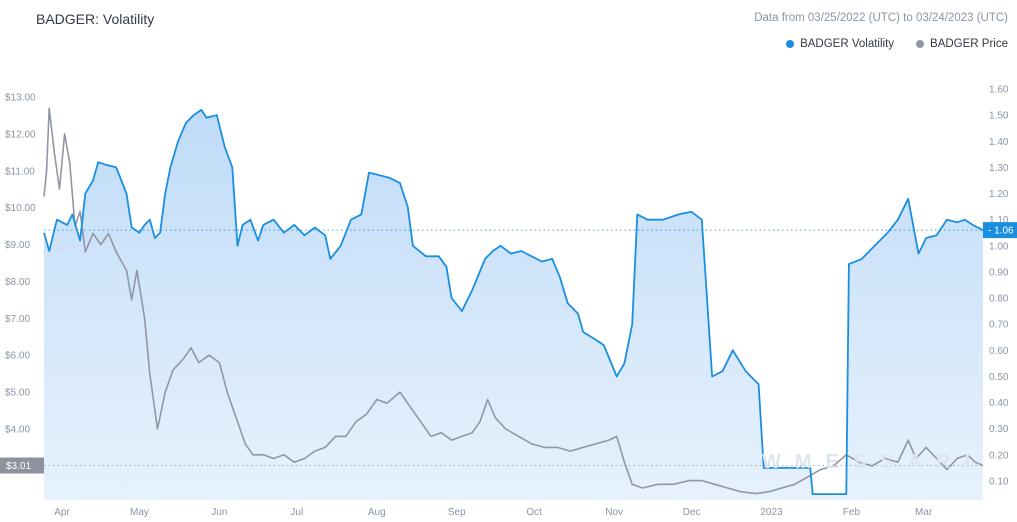  Describe the element at coordinates (999, 246) in the screenshot. I see `right-axis-tick: 1.00` at that location.